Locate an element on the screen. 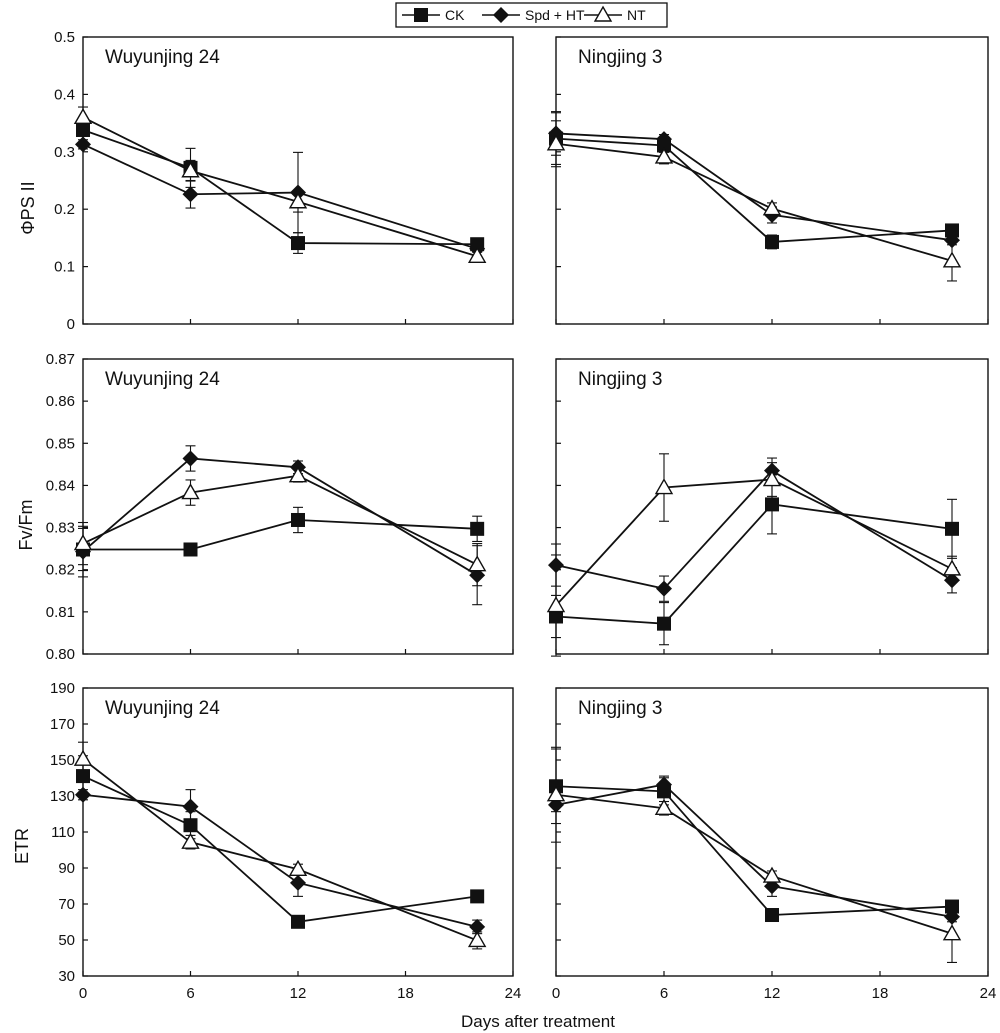  panel-fvfm-ningjing: Ningjing 3 is located at coordinates (767, 507).